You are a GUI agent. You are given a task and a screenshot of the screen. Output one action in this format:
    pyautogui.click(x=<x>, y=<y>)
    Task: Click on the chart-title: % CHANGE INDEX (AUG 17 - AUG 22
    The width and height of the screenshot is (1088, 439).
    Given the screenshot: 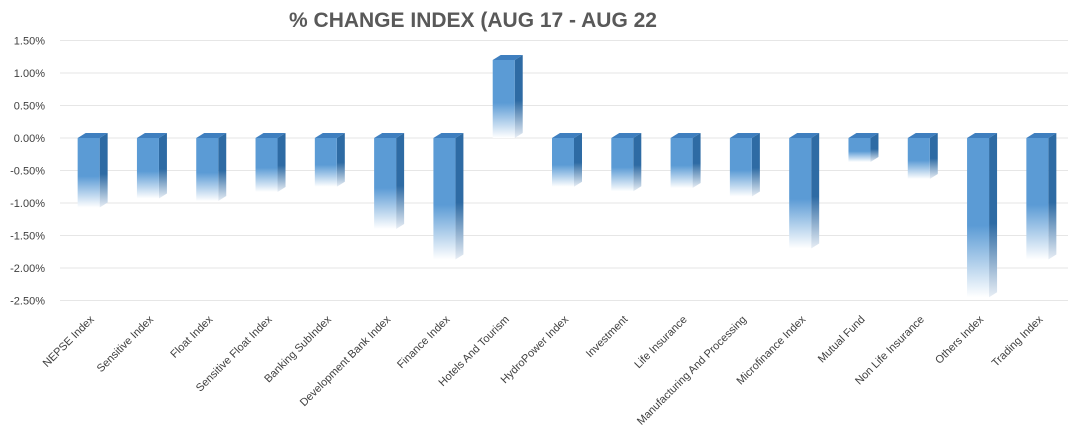 What is the action you would take?
    pyautogui.click(x=473, y=20)
    